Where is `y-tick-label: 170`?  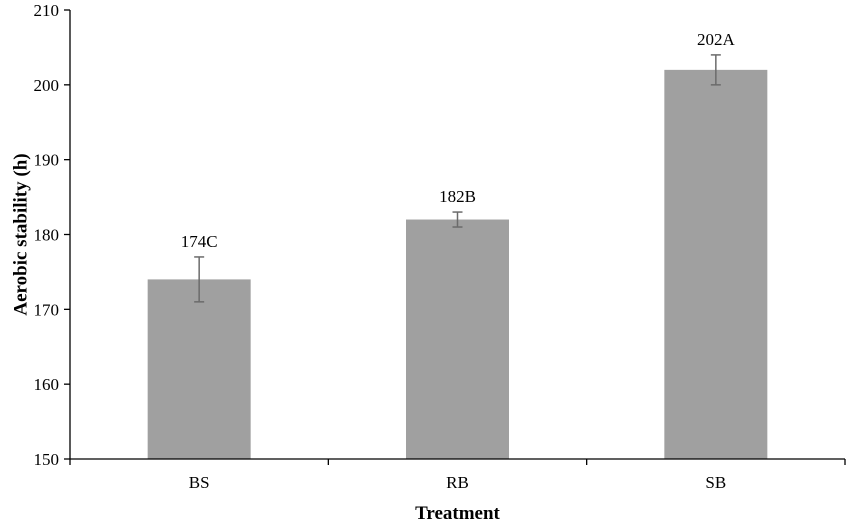 y-tick-label: 170 is located at coordinates (47, 309).